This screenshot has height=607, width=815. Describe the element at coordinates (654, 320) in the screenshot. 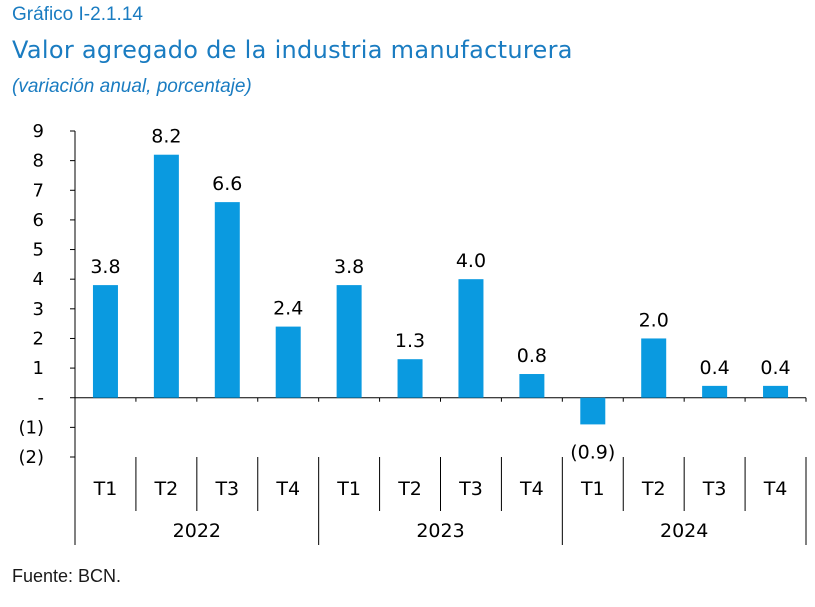

I see `data-label: 2.0` at that location.